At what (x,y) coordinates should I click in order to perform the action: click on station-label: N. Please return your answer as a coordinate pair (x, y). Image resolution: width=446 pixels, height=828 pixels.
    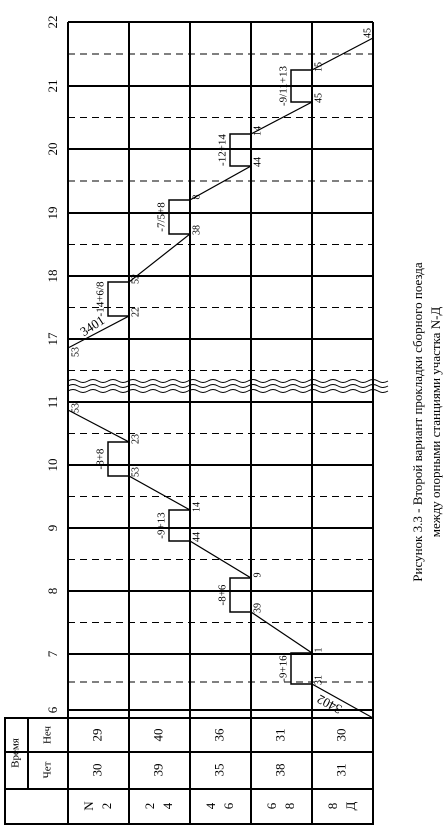
    Looking at the image, I should click on (88, 806).